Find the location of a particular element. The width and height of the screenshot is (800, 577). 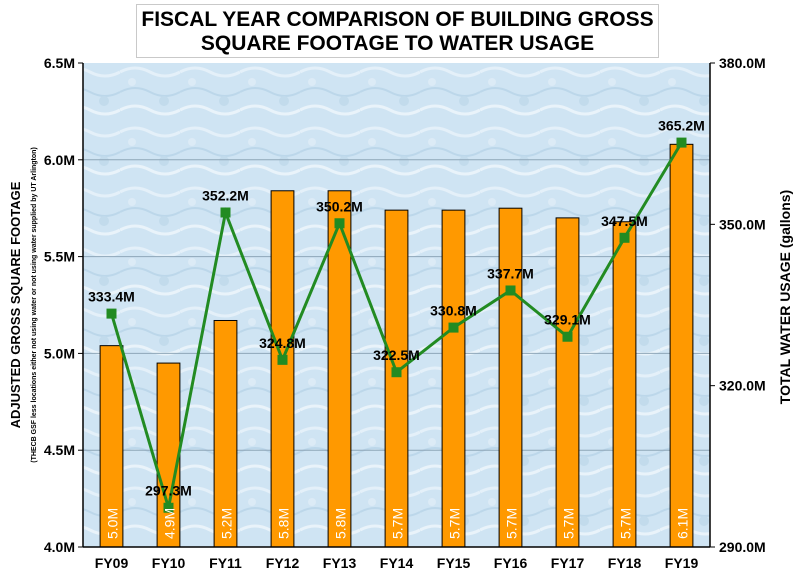

x-tick-label: FY11 is located at coordinates (225, 563).